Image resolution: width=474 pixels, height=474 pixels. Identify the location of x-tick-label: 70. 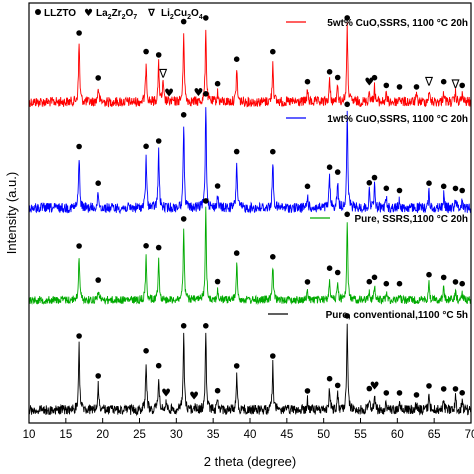
(469, 435).